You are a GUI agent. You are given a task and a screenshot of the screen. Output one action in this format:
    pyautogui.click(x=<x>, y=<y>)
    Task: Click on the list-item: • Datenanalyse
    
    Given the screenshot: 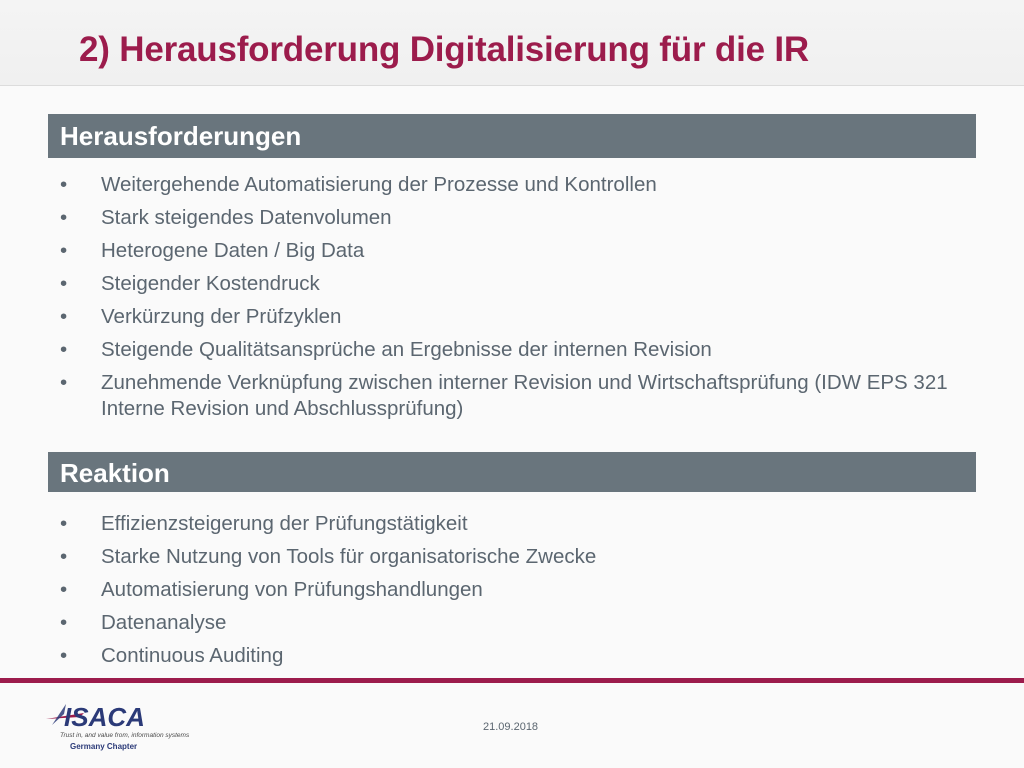 What is the action you would take?
    pyautogui.click(x=143, y=622)
    